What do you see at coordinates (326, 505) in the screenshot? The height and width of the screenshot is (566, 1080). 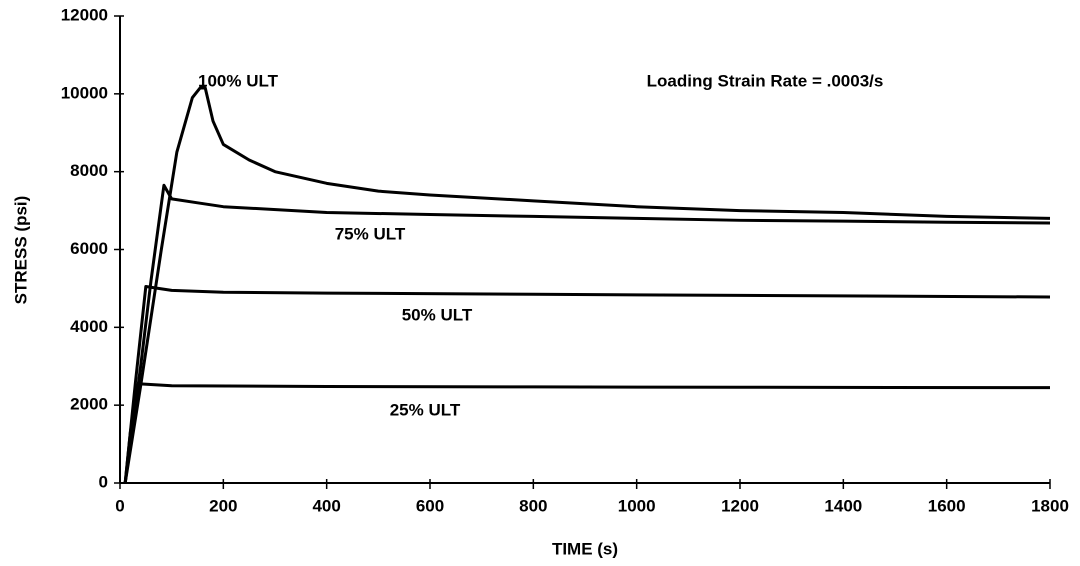 I see `x-tick-label: 400` at bounding box center [326, 505].